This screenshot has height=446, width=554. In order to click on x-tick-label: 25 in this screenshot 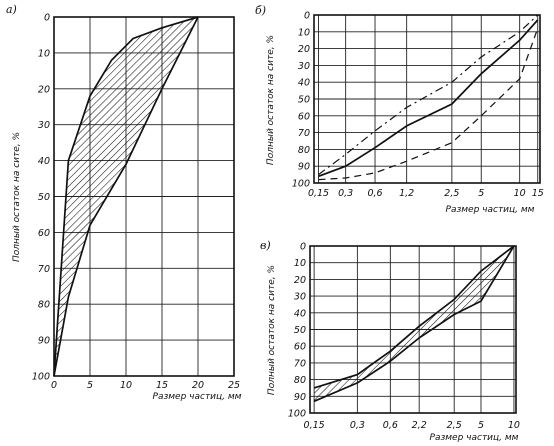, I will do `click(234, 385)`.